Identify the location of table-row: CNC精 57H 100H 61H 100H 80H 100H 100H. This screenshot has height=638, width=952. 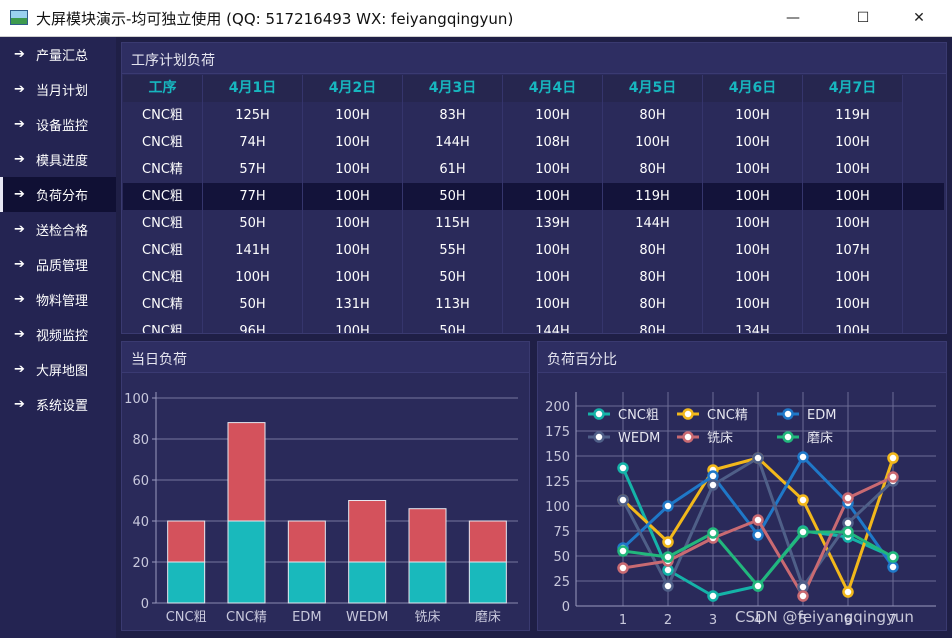
(533, 169).